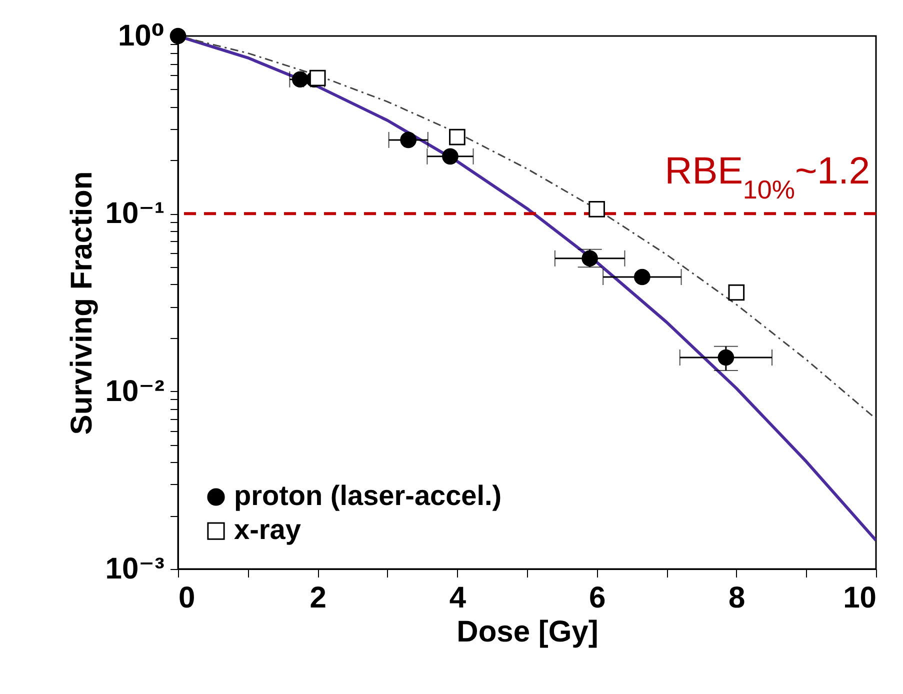 The height and width of the screenshot is (694, 903). Describe the element at coordinates (527, 632) in the screenshot. I see `x-axis-title: Dose [Gy]` at that location.